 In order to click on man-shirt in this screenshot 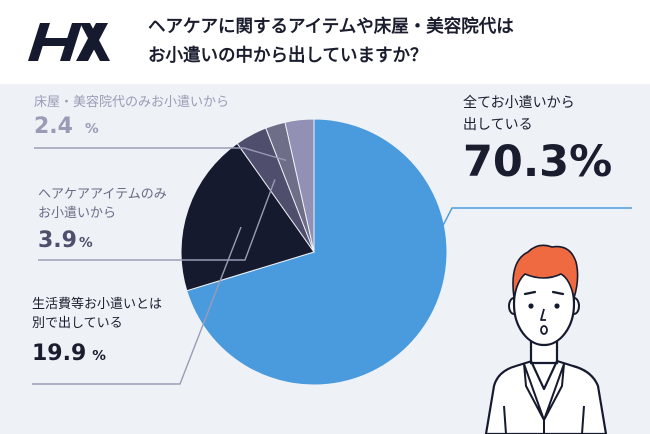, I will do `click(544, 375)`.